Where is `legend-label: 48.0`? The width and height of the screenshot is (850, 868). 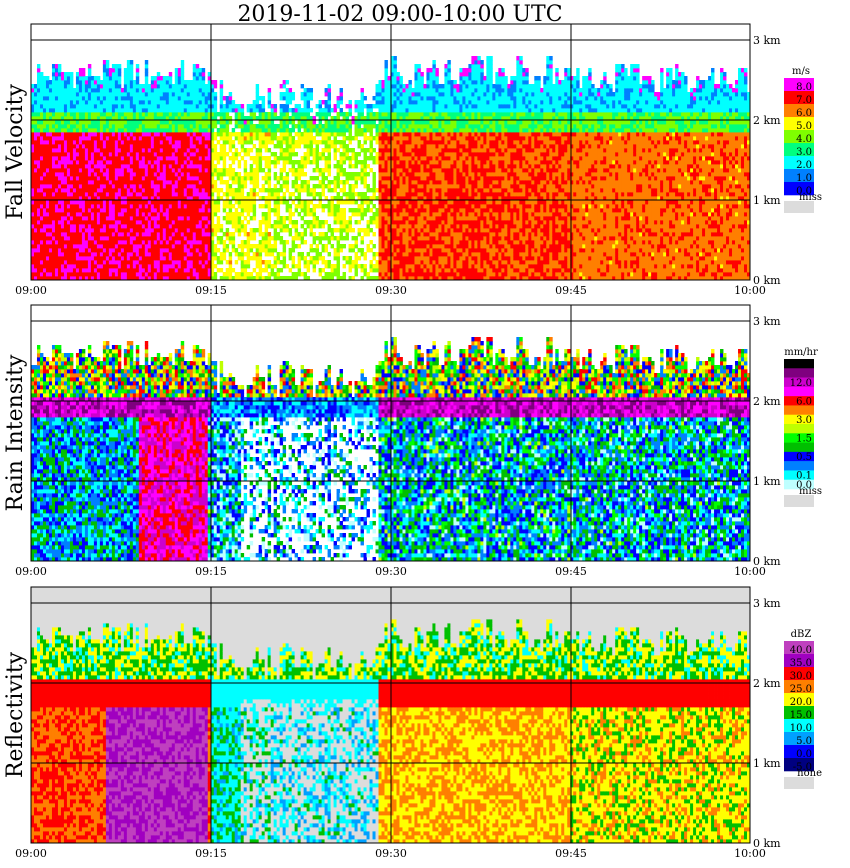 legend-label: 48.0 is located at coordinates (801, 364).